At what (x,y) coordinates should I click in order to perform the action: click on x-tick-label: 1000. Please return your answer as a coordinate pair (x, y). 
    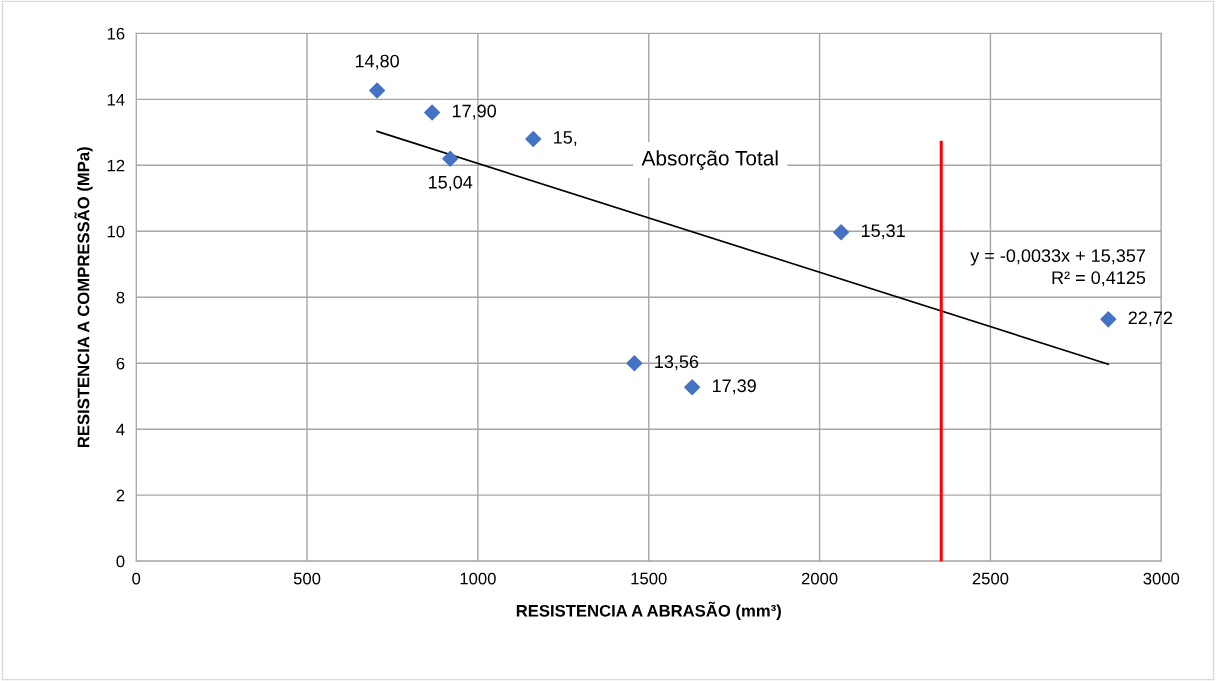
    Looking at the image, I should click on (478, 578).